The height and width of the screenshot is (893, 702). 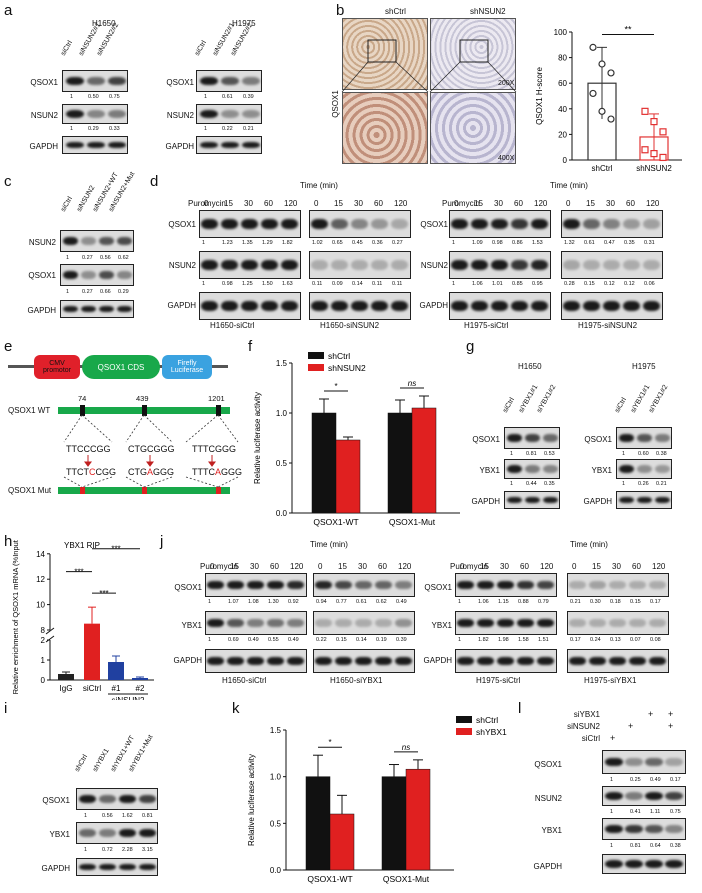 What do you see at coordinates (381, 602) in the screenshot?
I see `j-quant-1-0-3: 0.62` at bounding box center [381, 602].